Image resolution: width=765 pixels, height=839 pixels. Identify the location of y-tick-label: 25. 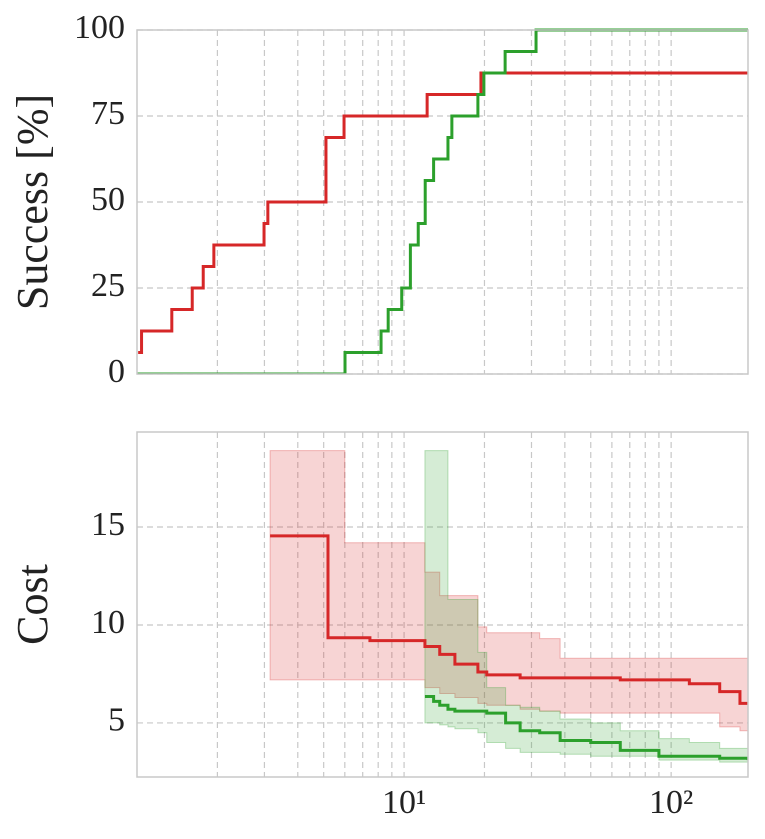
(108, 285).